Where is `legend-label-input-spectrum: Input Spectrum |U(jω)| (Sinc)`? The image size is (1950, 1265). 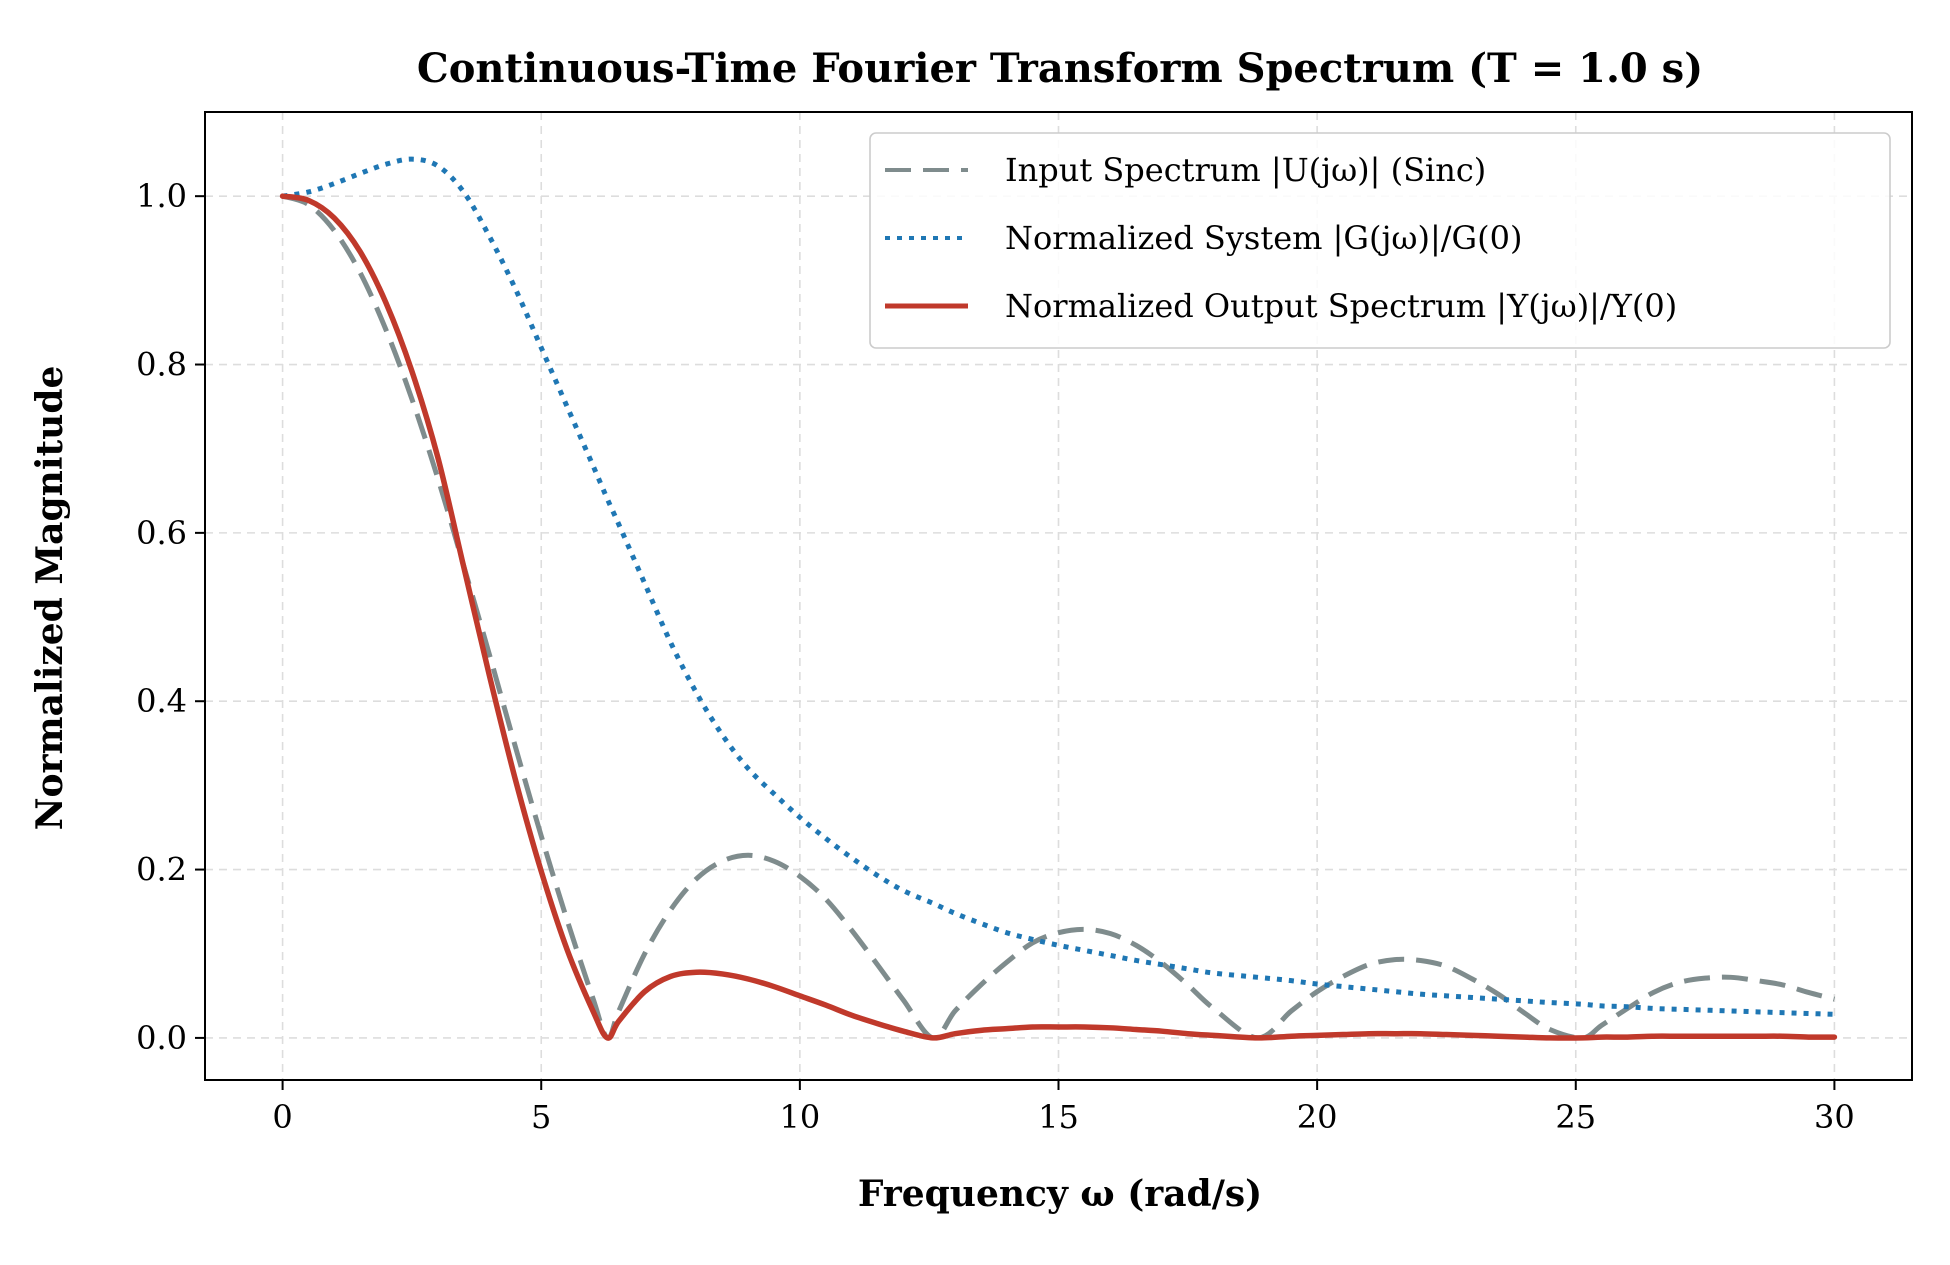
legend-label-input-spectrum: Input Spectrum |U(jω)| (Sinc) is located at coordinates (1245, 170).